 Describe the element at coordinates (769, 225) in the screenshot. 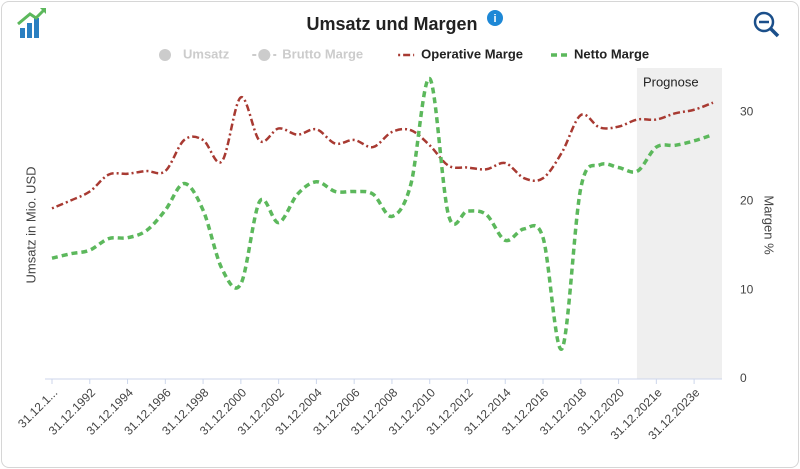

I see `y2-axis-label: Margen %` at that location.